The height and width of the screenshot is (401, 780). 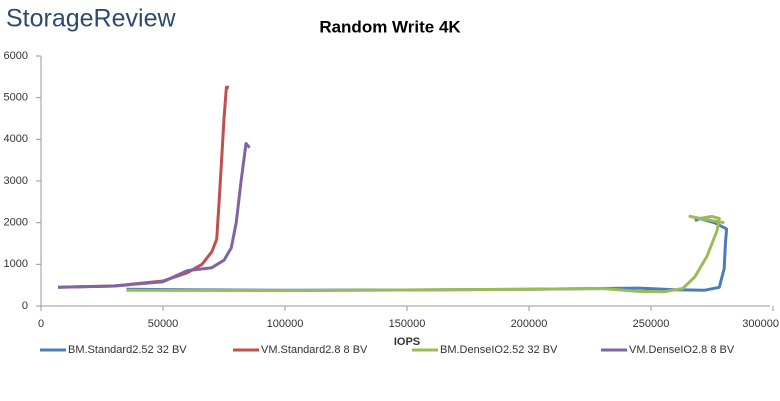 I want to click on legend-label: BM.DenseIO2.52 32 BV, so click(x=499, y=350).